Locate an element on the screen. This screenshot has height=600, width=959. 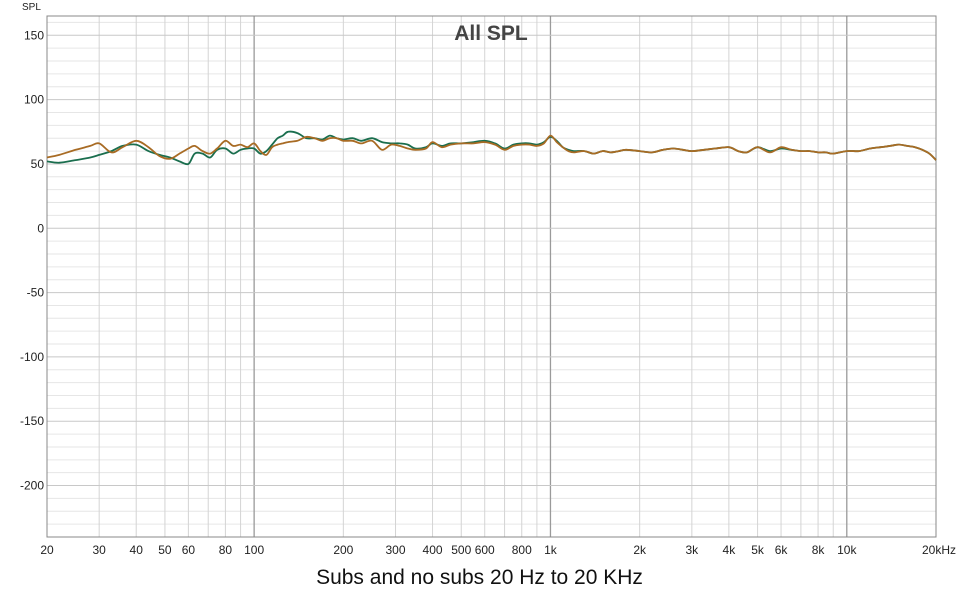
x-tick-label: 20 is located at coordinates (47, 550).